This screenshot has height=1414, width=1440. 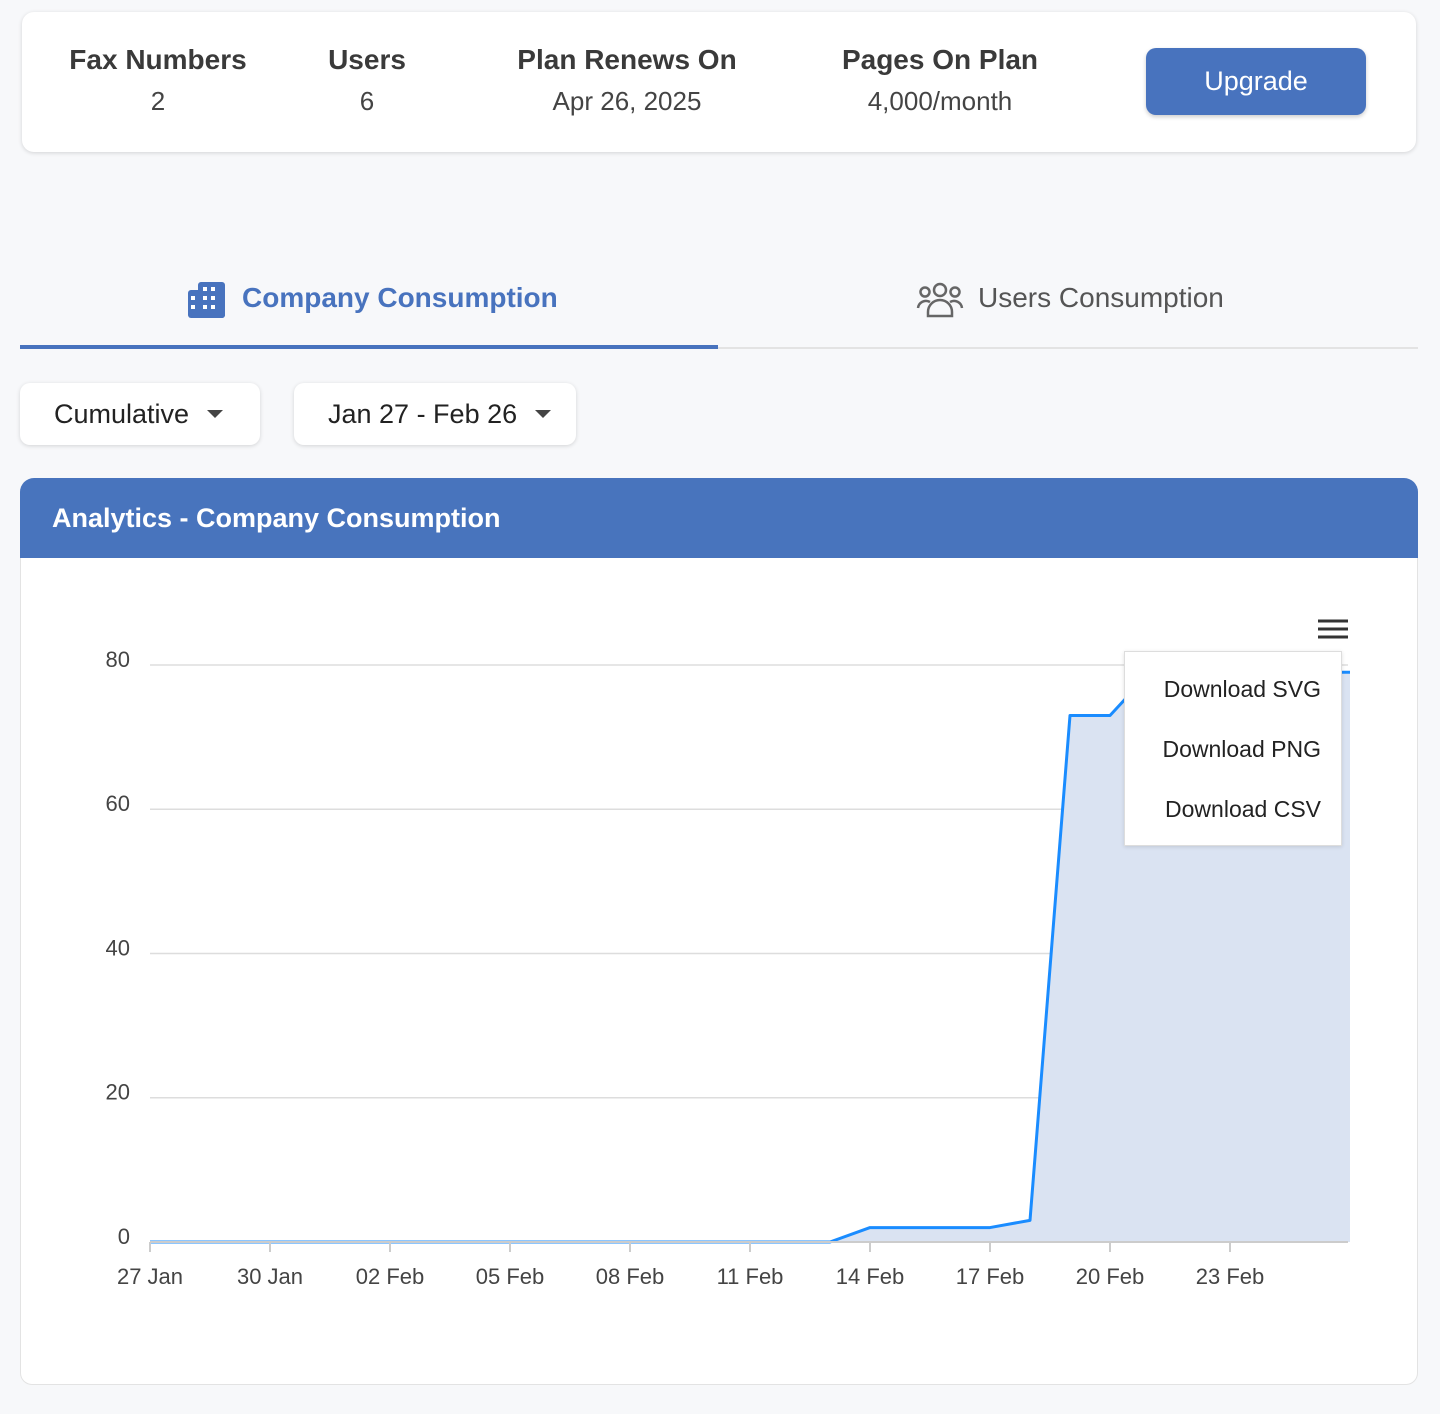 What do you see at coordinates (390, 1276) in the screenshot?
I see `x-tick-label: 02 Feb` at bounding box center [390, 1276].